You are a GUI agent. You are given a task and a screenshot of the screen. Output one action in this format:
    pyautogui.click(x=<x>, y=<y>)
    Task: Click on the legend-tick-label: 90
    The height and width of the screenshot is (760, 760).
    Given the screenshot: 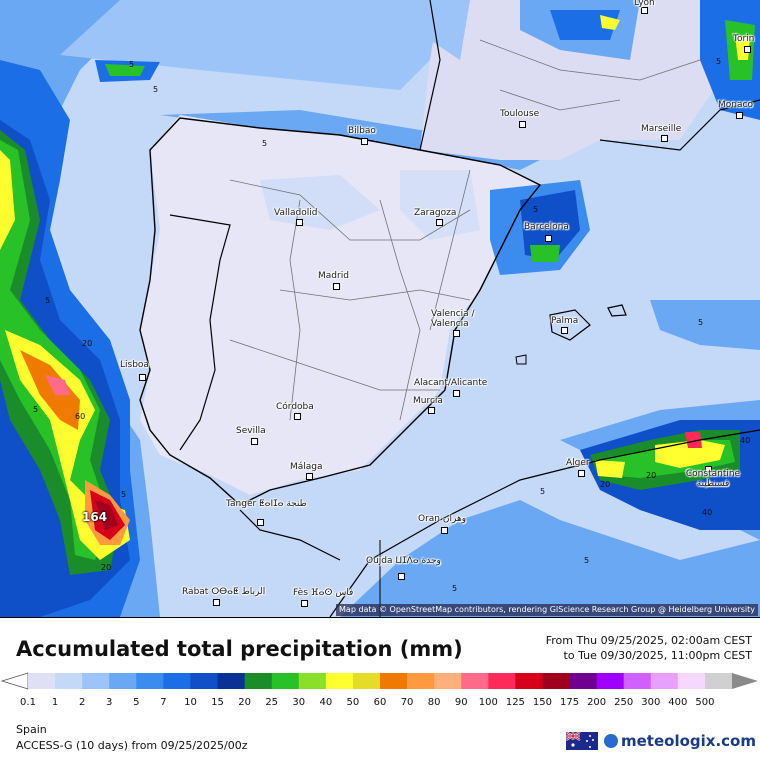 What is the action you would take?
    pyautogui.click(x=461, y=702)
    